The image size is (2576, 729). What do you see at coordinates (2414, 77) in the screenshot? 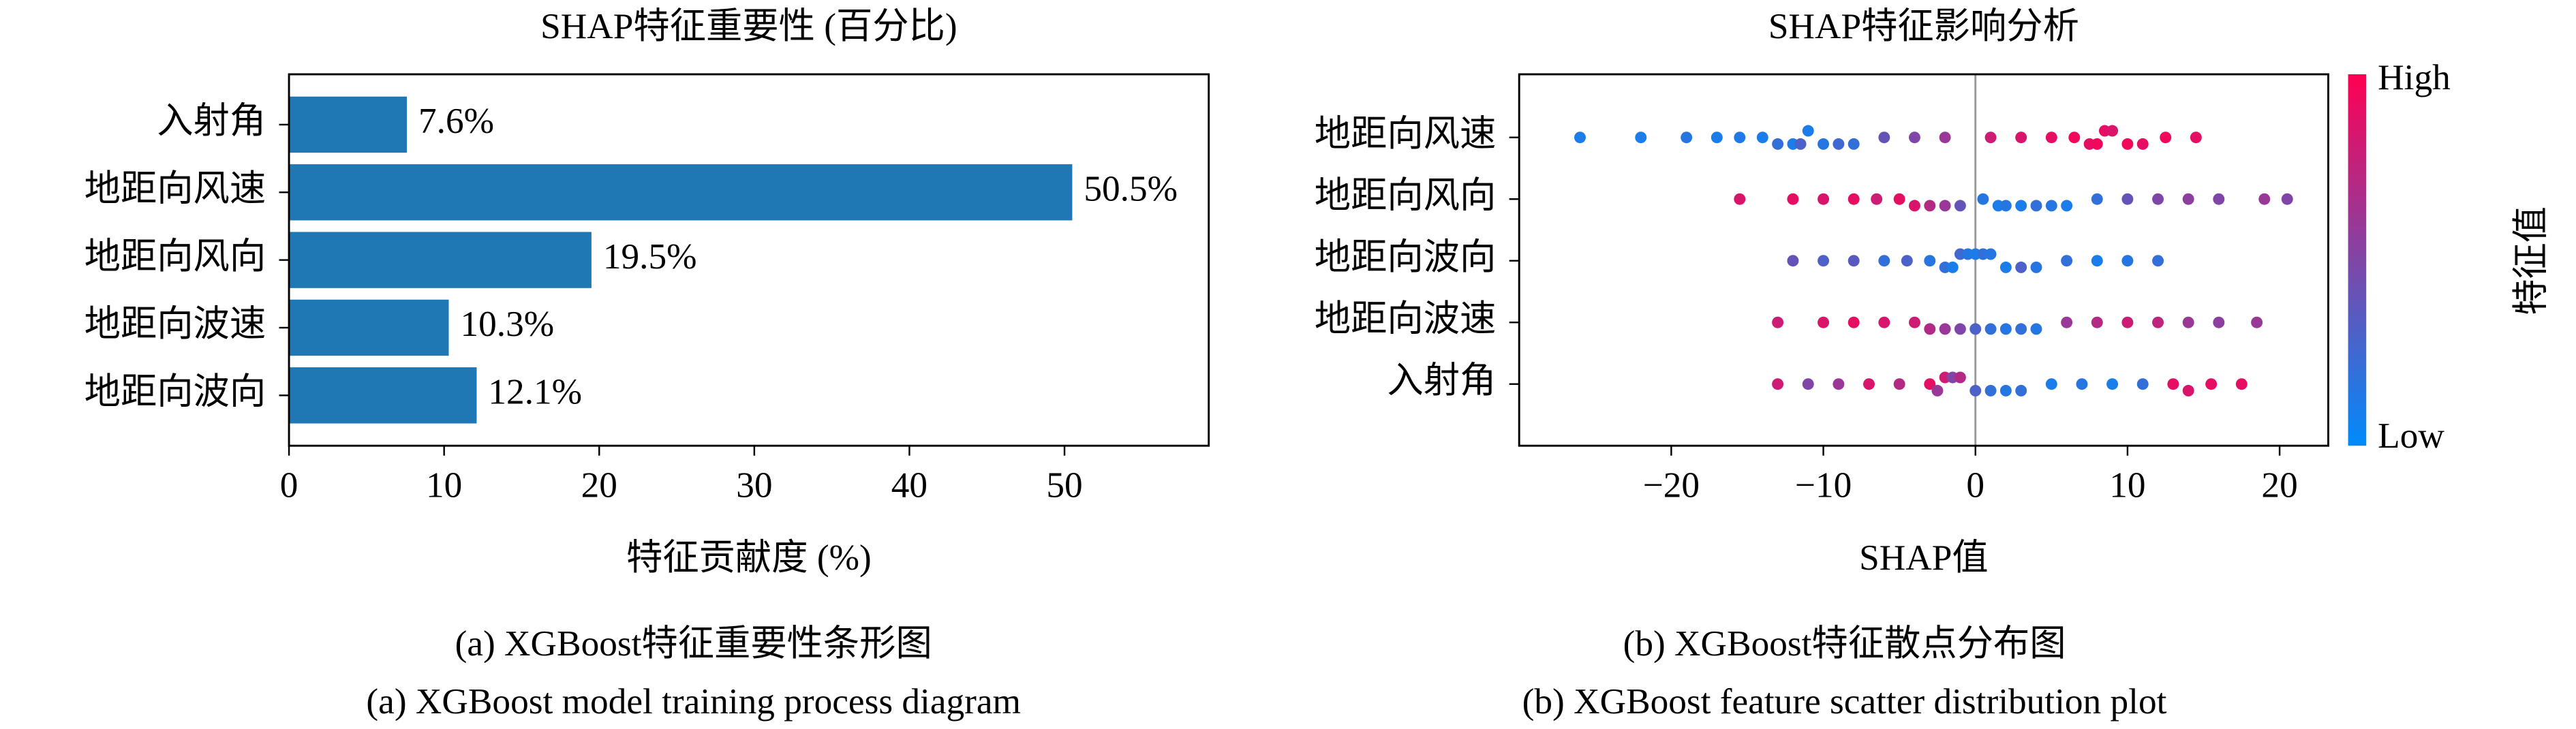
I see `colorbar-high: High` at bounding box center [2414, 77].